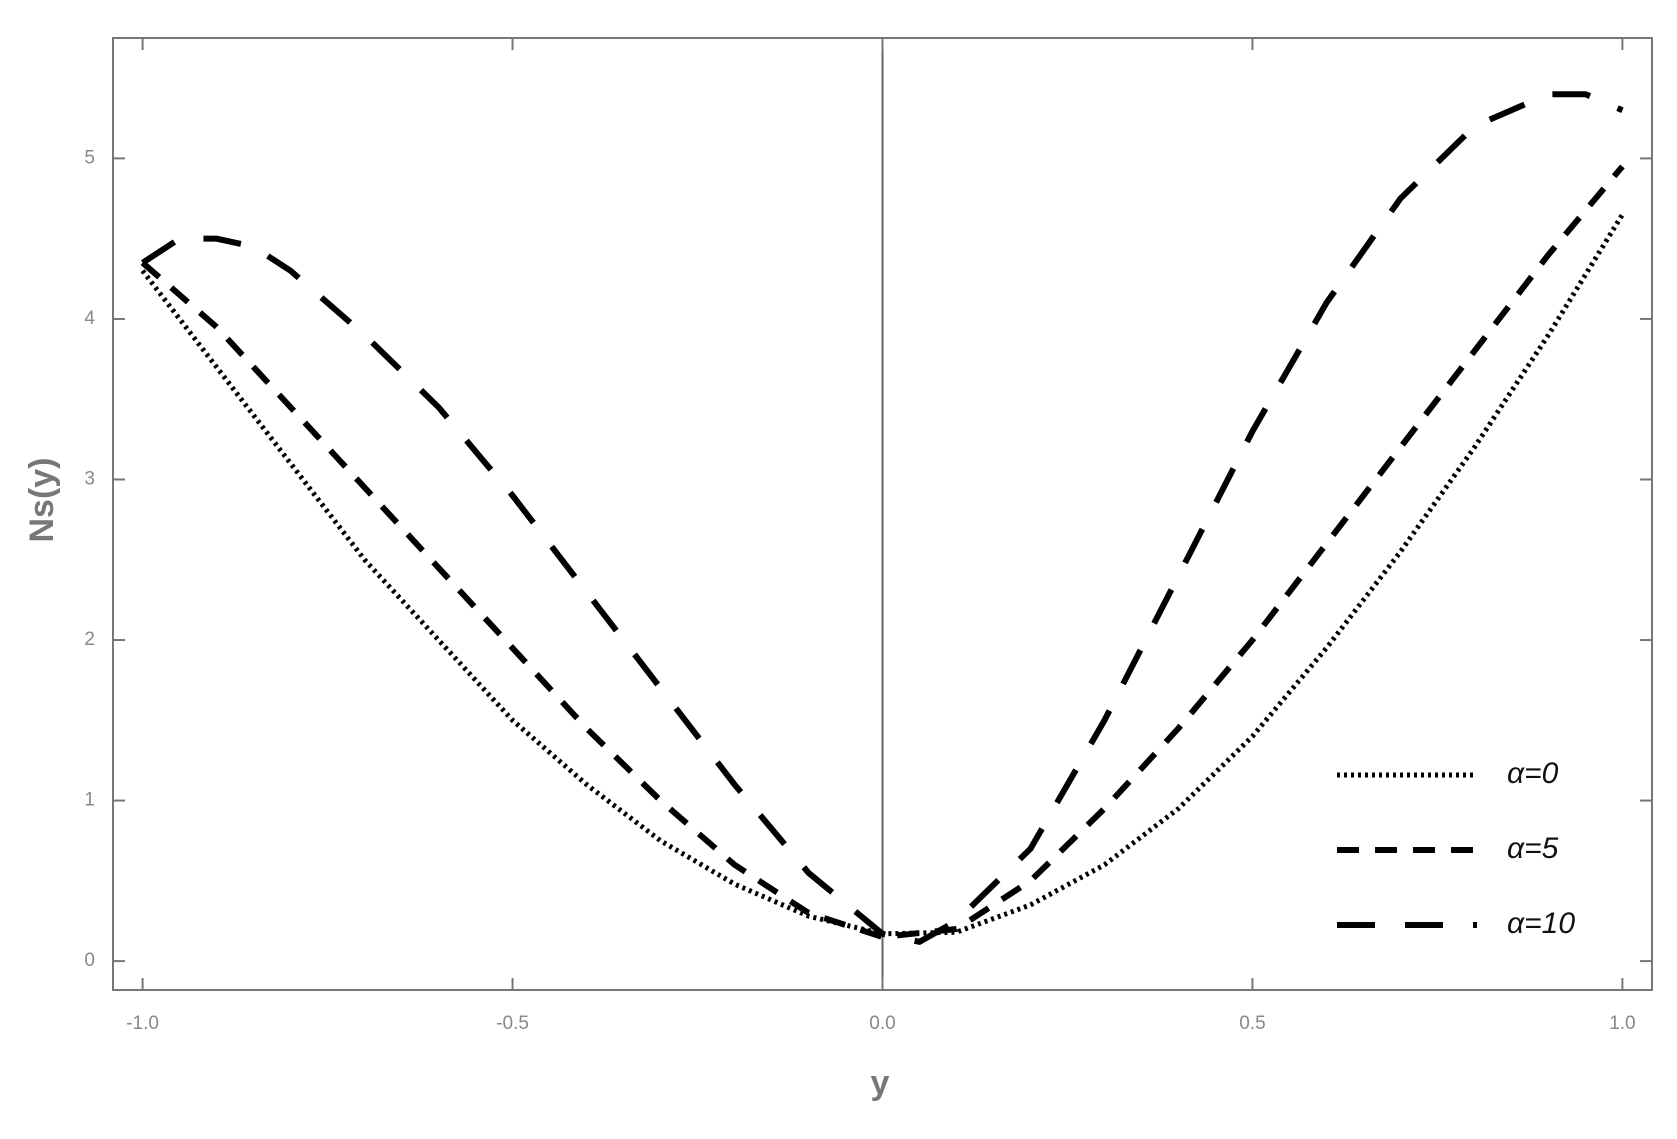 This screenshot has height=1139, width=1677. What do you see at coordinates (89, 318) in the screenshot?
I see `y-tick-label: 4` at bounding box center [89, 318].